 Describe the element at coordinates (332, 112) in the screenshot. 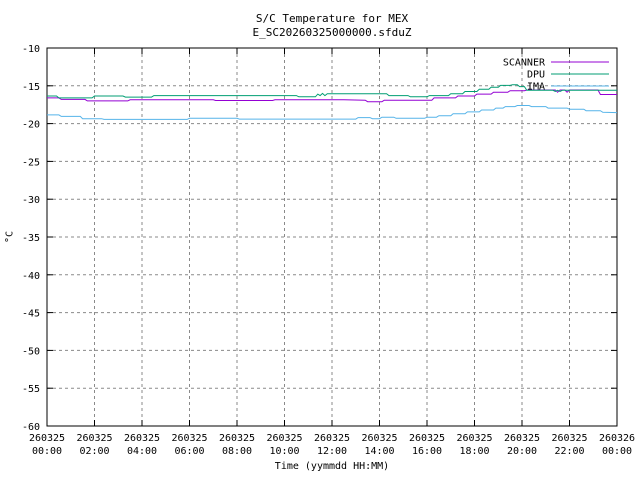

I see `series-line-ima` at that location.